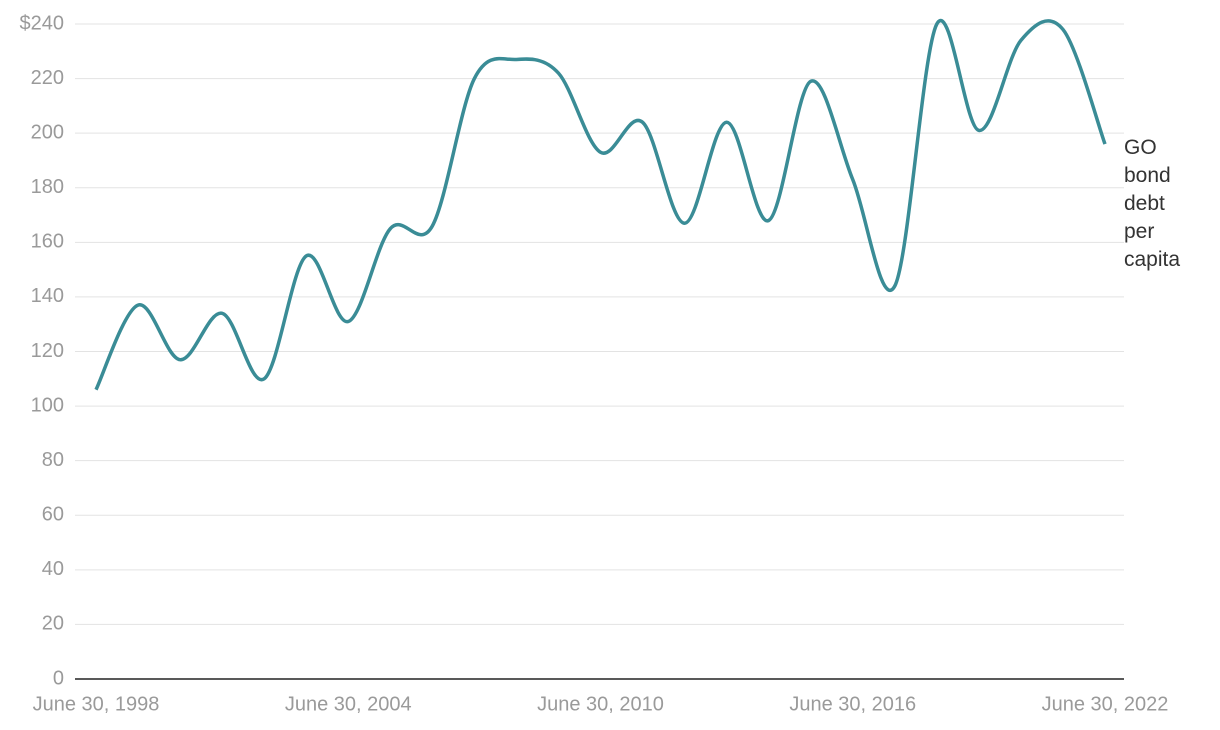 The height and width of the screenshot is (730, 1220). I want to click on y-tick-label: 40, so click(53, 569).